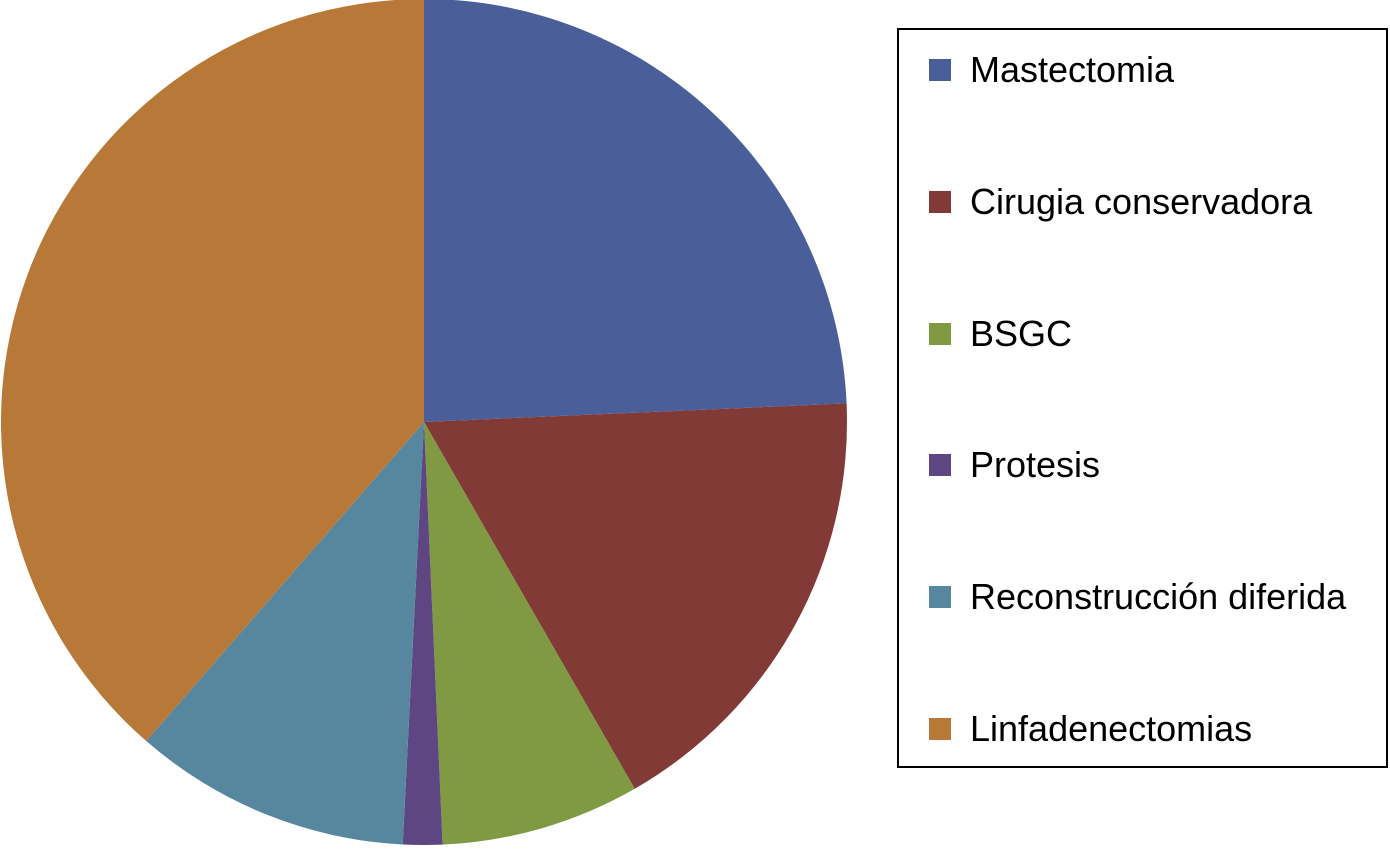 This screenshot has width=1390, height=849. I want to click on legend-label: Mastectomia, so click(1072, 69).